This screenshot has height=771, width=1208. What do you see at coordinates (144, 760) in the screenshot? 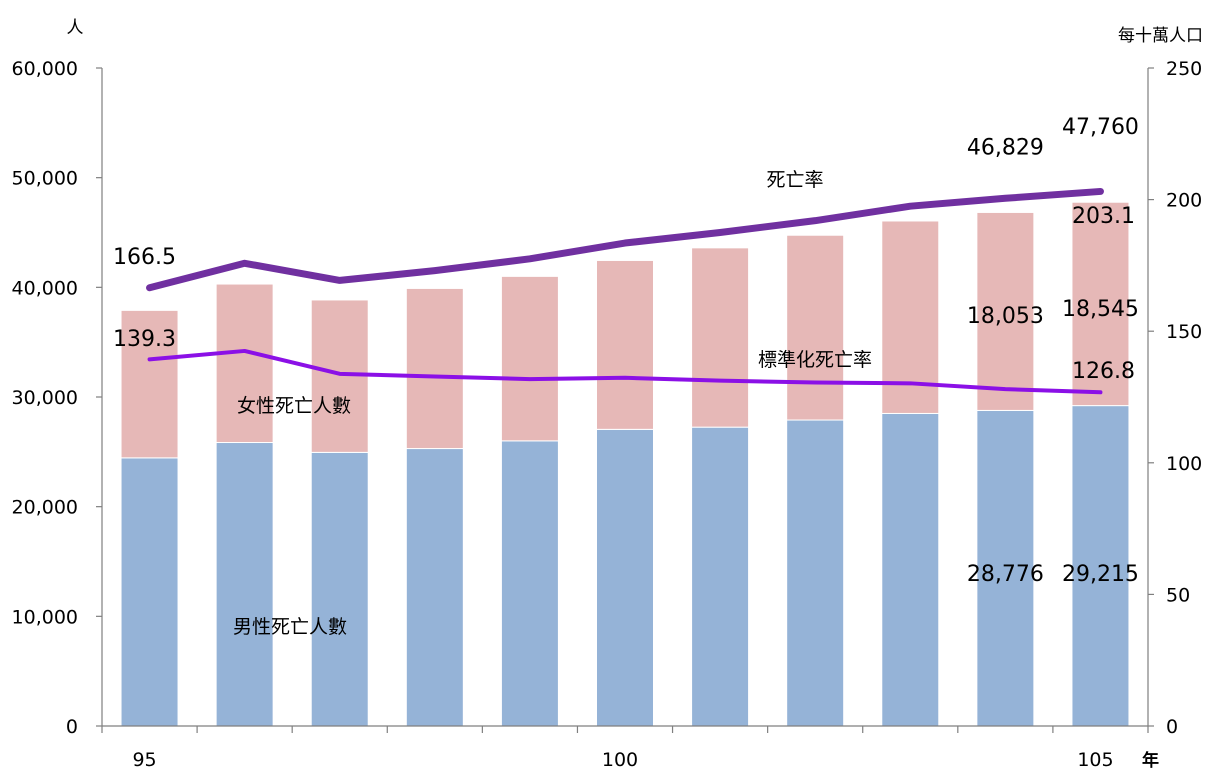
I see `x-tick-label: 95` at bounding box center [144, 760].